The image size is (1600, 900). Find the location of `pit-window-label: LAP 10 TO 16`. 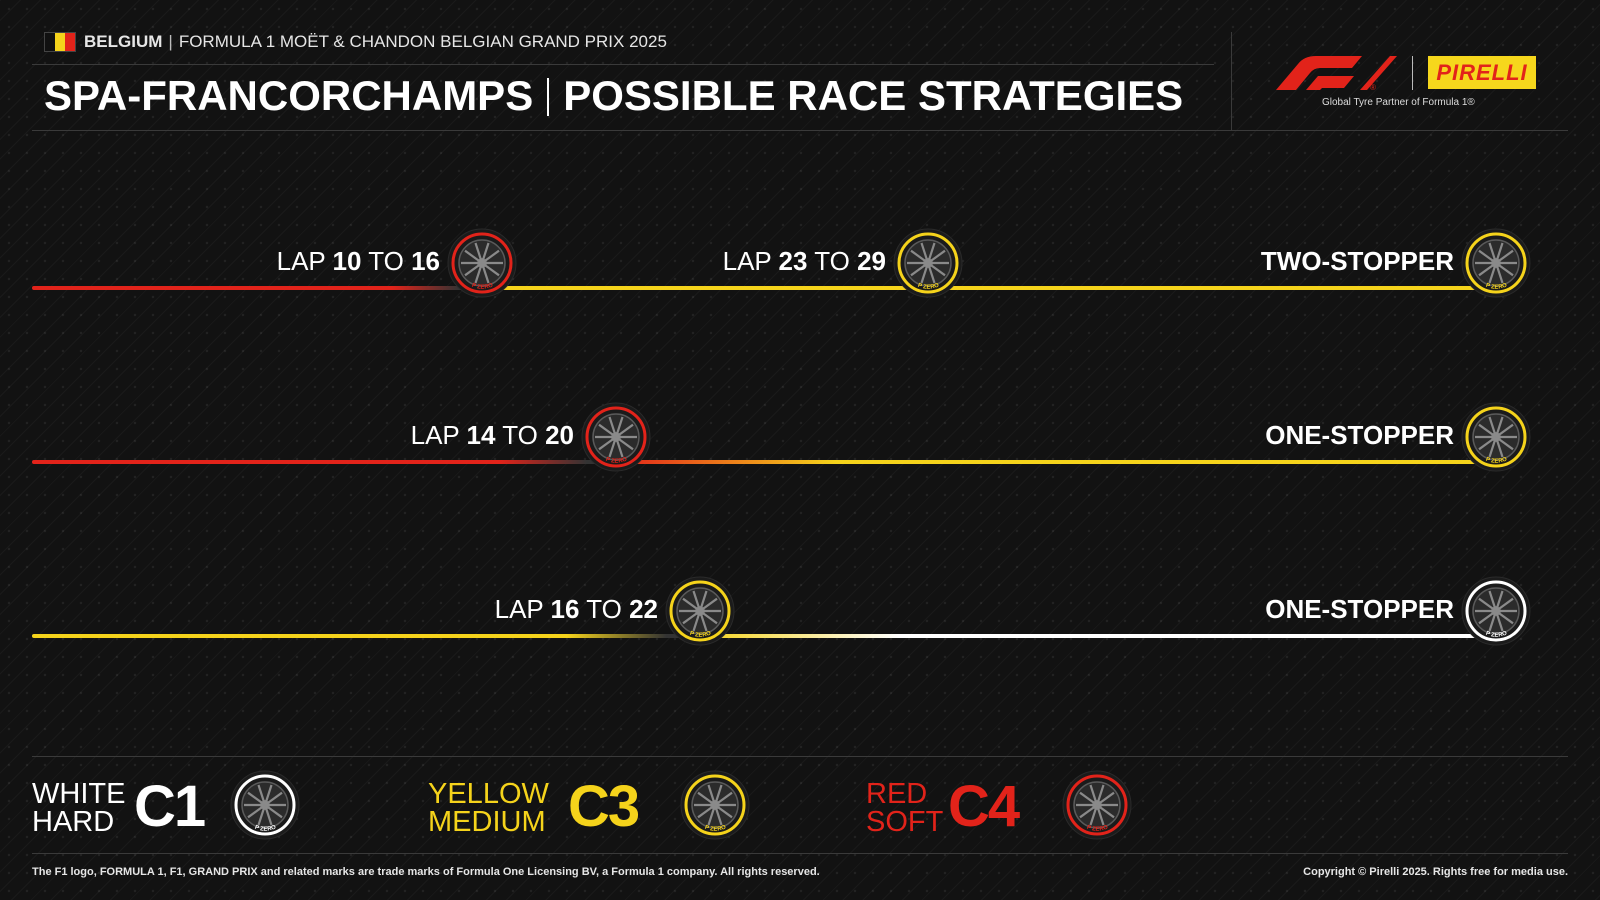

pit-window-label: LAP 10 TO 16 is located at coordinates (358, 261).